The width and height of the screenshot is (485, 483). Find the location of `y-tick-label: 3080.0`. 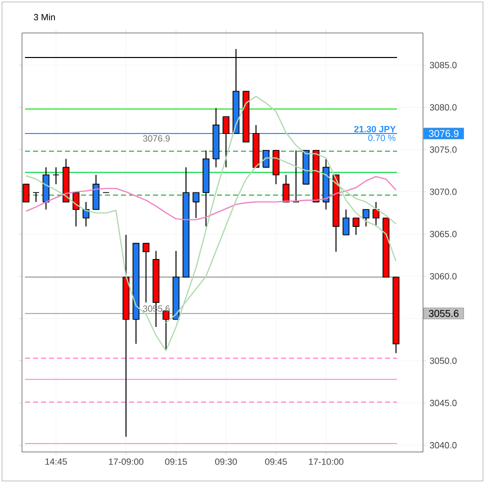

y-tick-label: 3080.0 is located at coordinates (443, 107).